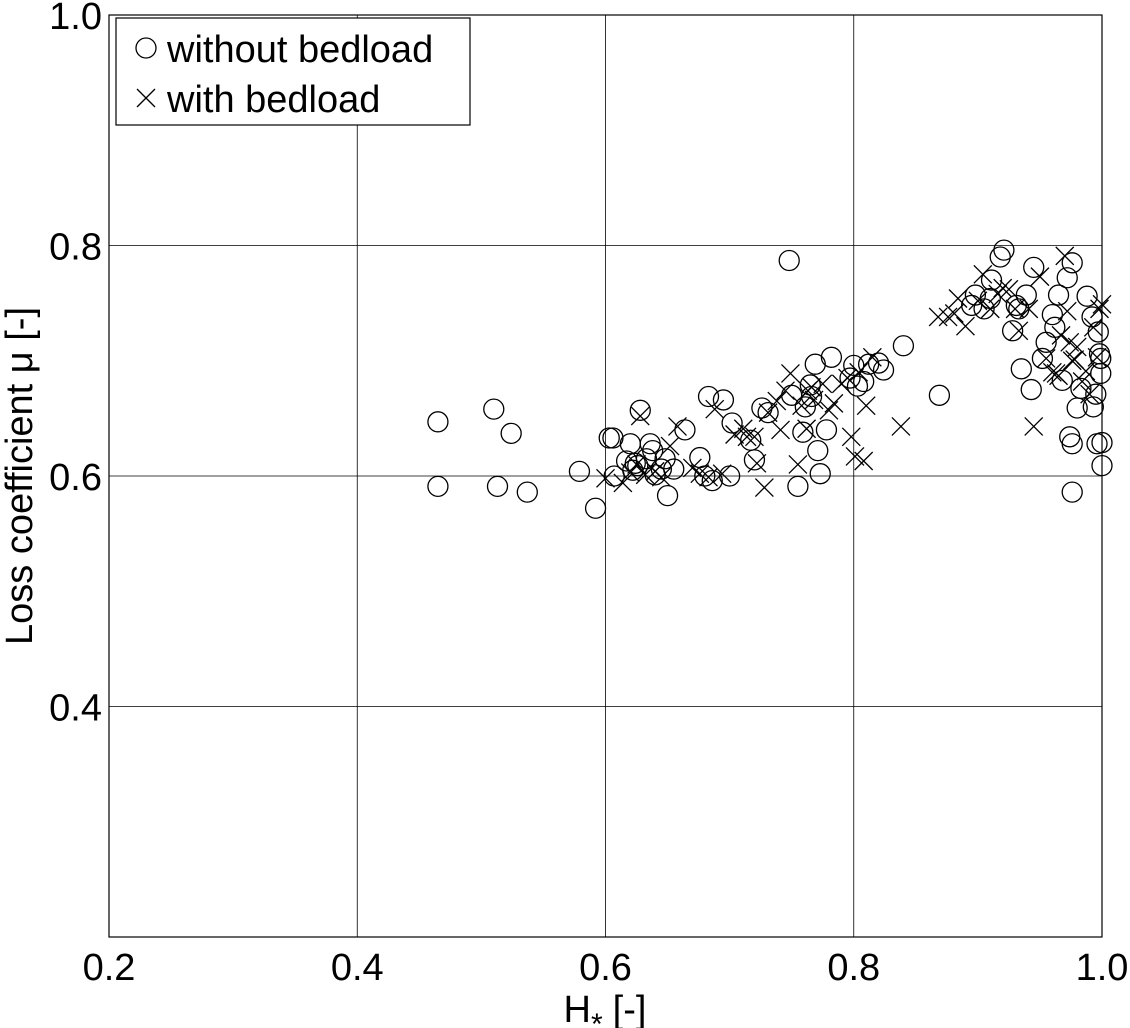 Image resolution: width=1130 pixels, height=1028 pixels. What do you see at coordinates (299, 50) in the screenshot?
I see `legend-label-without-bedload: without bedload` at bounding box center [299, 50].